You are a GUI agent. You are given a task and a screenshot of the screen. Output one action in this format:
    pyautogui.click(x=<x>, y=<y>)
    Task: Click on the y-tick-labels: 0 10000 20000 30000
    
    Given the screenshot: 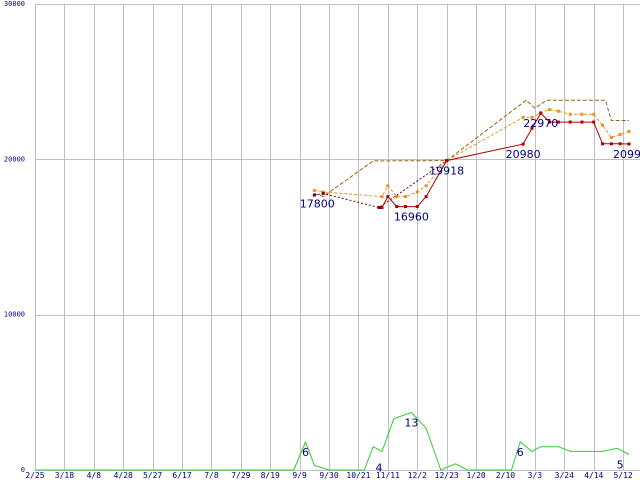 What is the action you would take?
    pyautogui.click(x=14, y=237)
    